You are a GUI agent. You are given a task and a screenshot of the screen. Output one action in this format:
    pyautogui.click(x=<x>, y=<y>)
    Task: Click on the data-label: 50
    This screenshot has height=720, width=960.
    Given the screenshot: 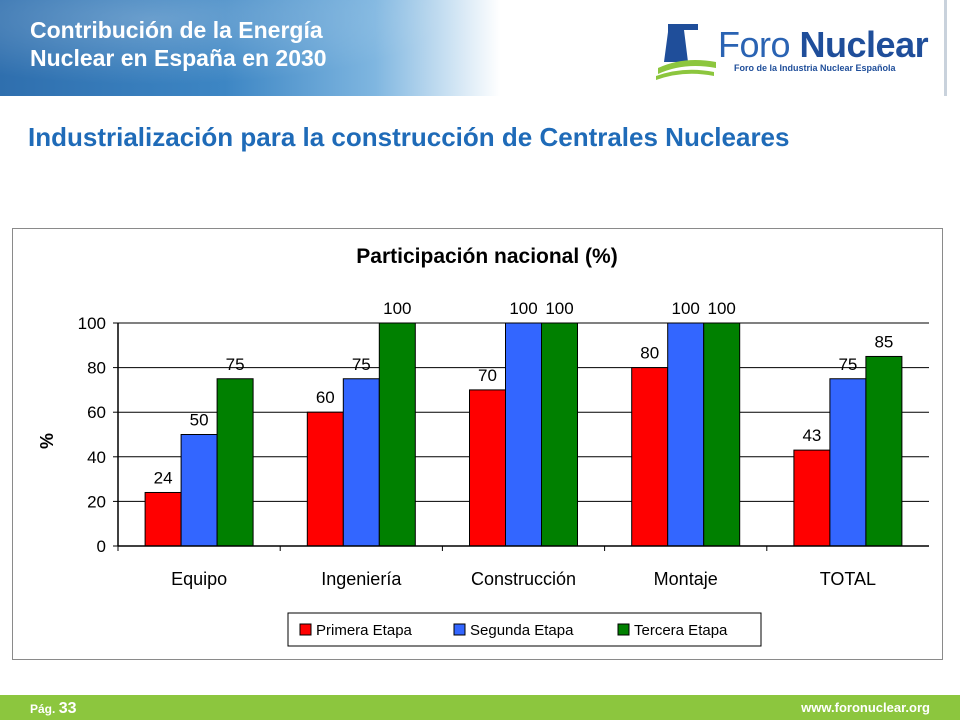 What is the action you would take?
    pyautogui.click(x=199, y=420)
    